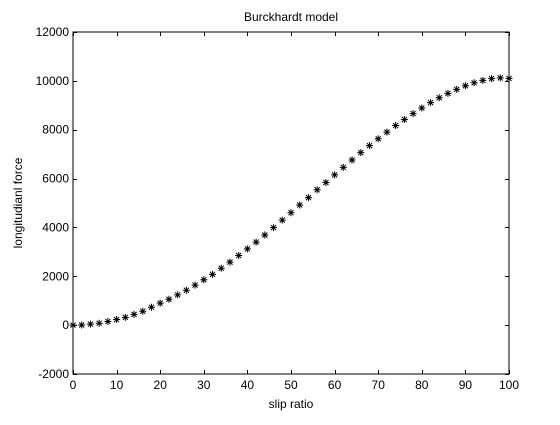  Describe the element at coordinates (55, 276) in the screenshot. I see `y-tick-label: 2000` at that location.